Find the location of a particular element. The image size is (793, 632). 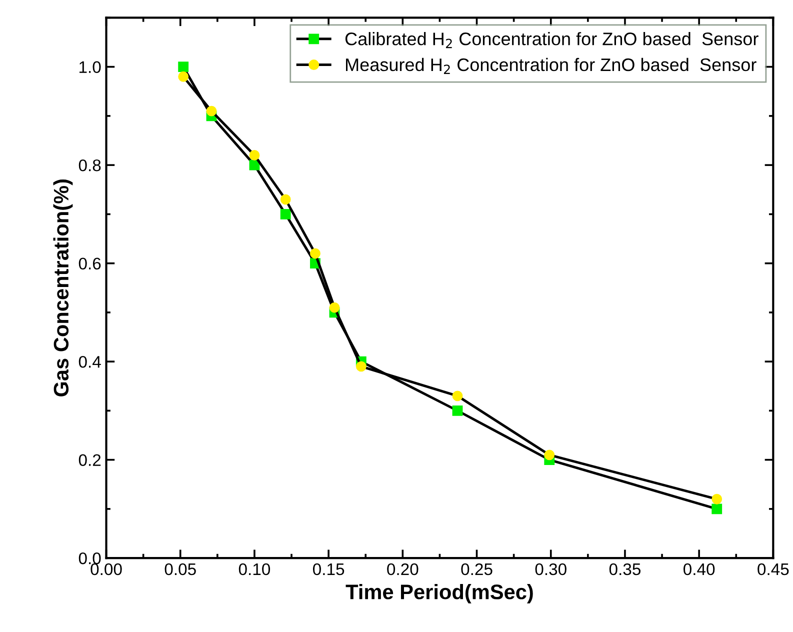

y-tick-label: 1.0 is located at coordinates (90, 67).